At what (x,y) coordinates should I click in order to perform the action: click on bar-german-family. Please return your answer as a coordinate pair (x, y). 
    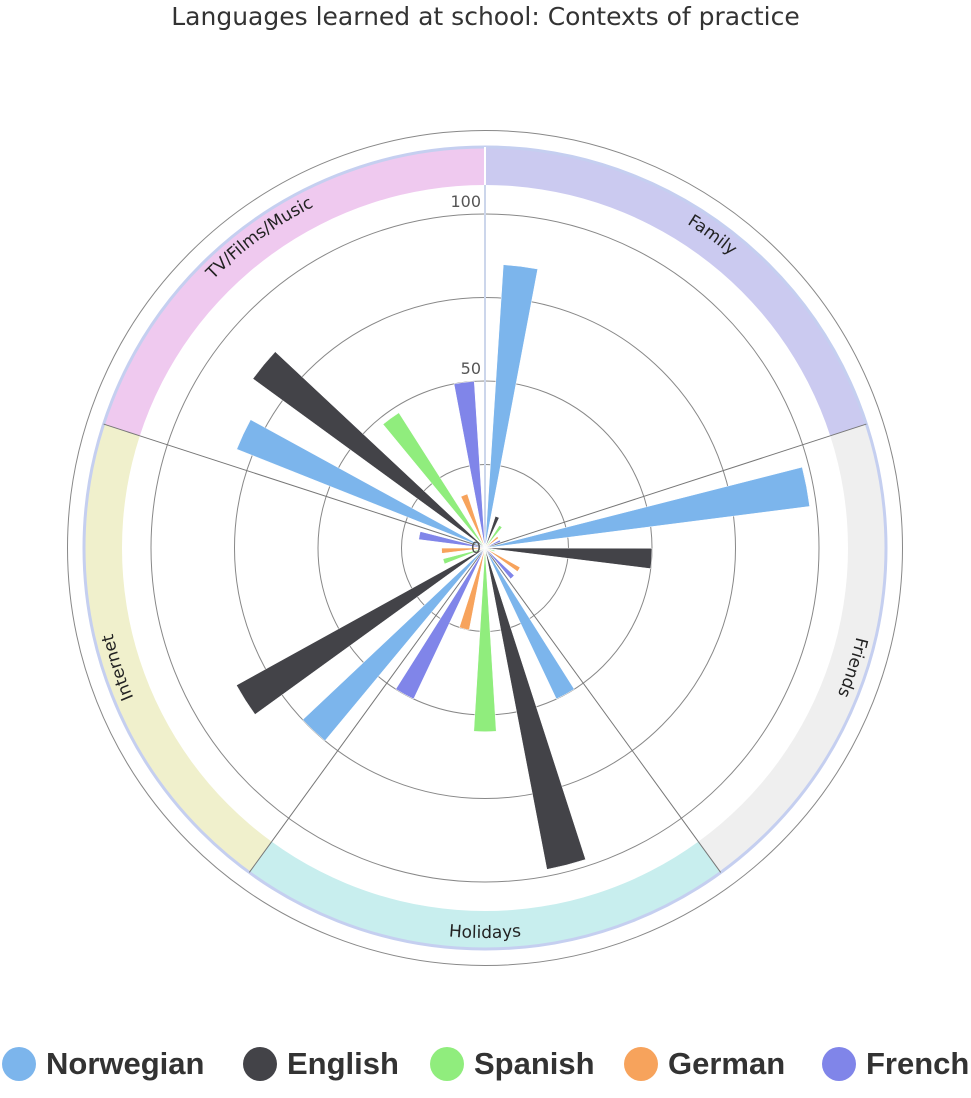
    Looking at the image, I should click on (491, 542).